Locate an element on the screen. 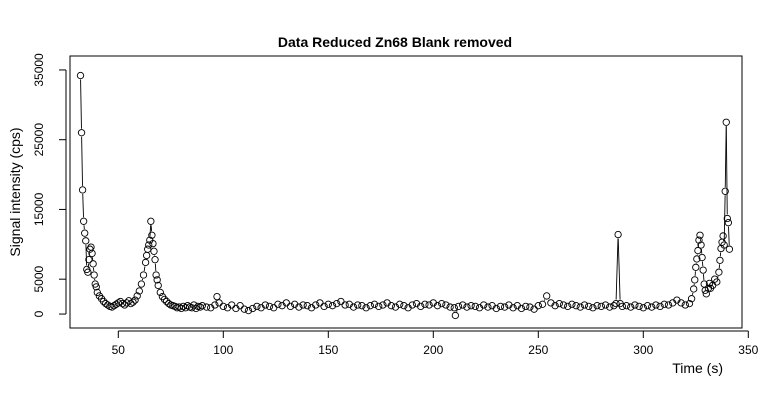 This screenshot has height=400, width=760. y-axis-label: Signal intensity (cps) is located at coordinates (15, 191).